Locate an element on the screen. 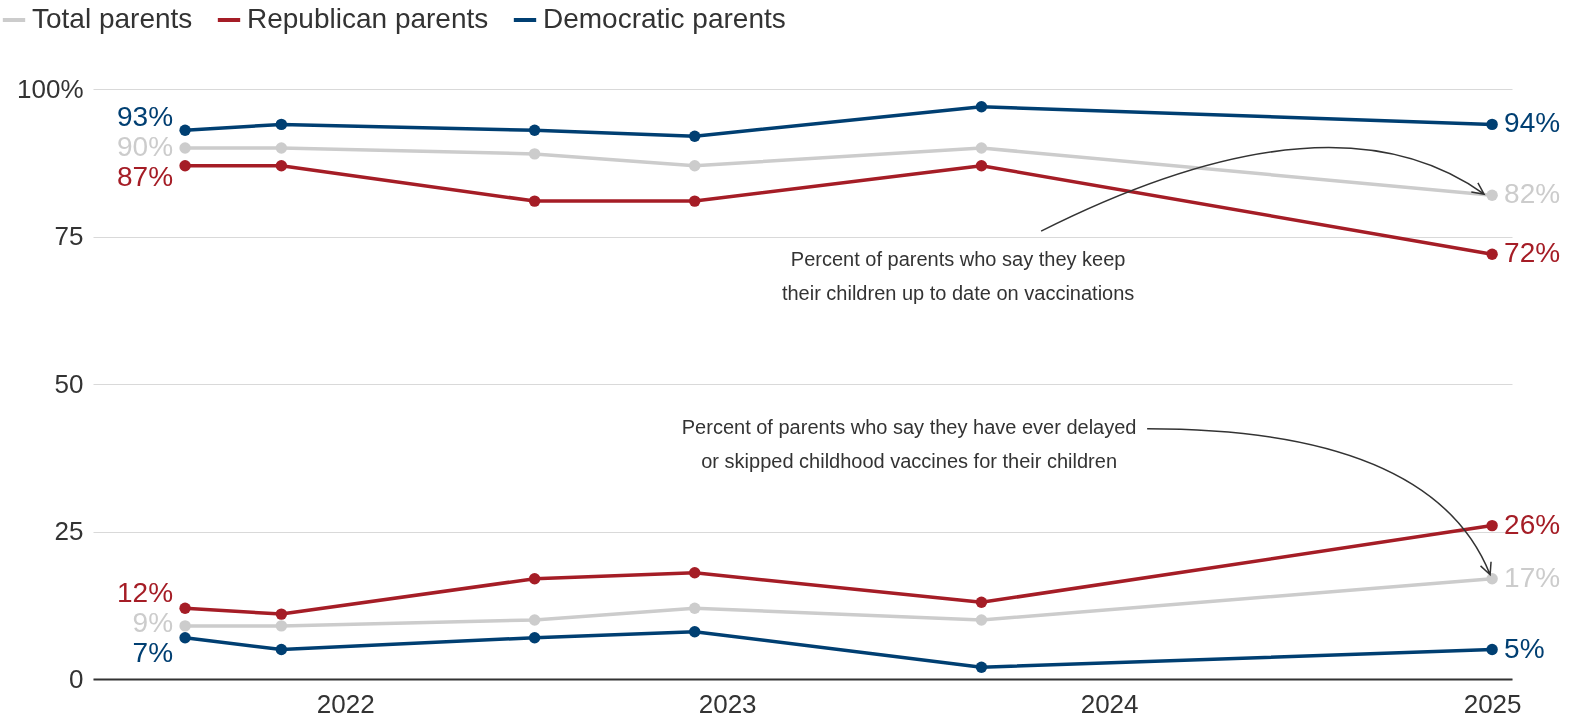 This screenshot has width=1572, height=728. x-tick-label: 2022 is located at coordinates (345, 703).